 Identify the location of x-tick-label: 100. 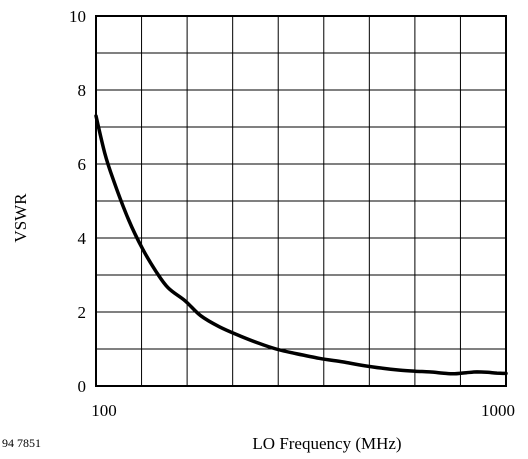
(104, 410).